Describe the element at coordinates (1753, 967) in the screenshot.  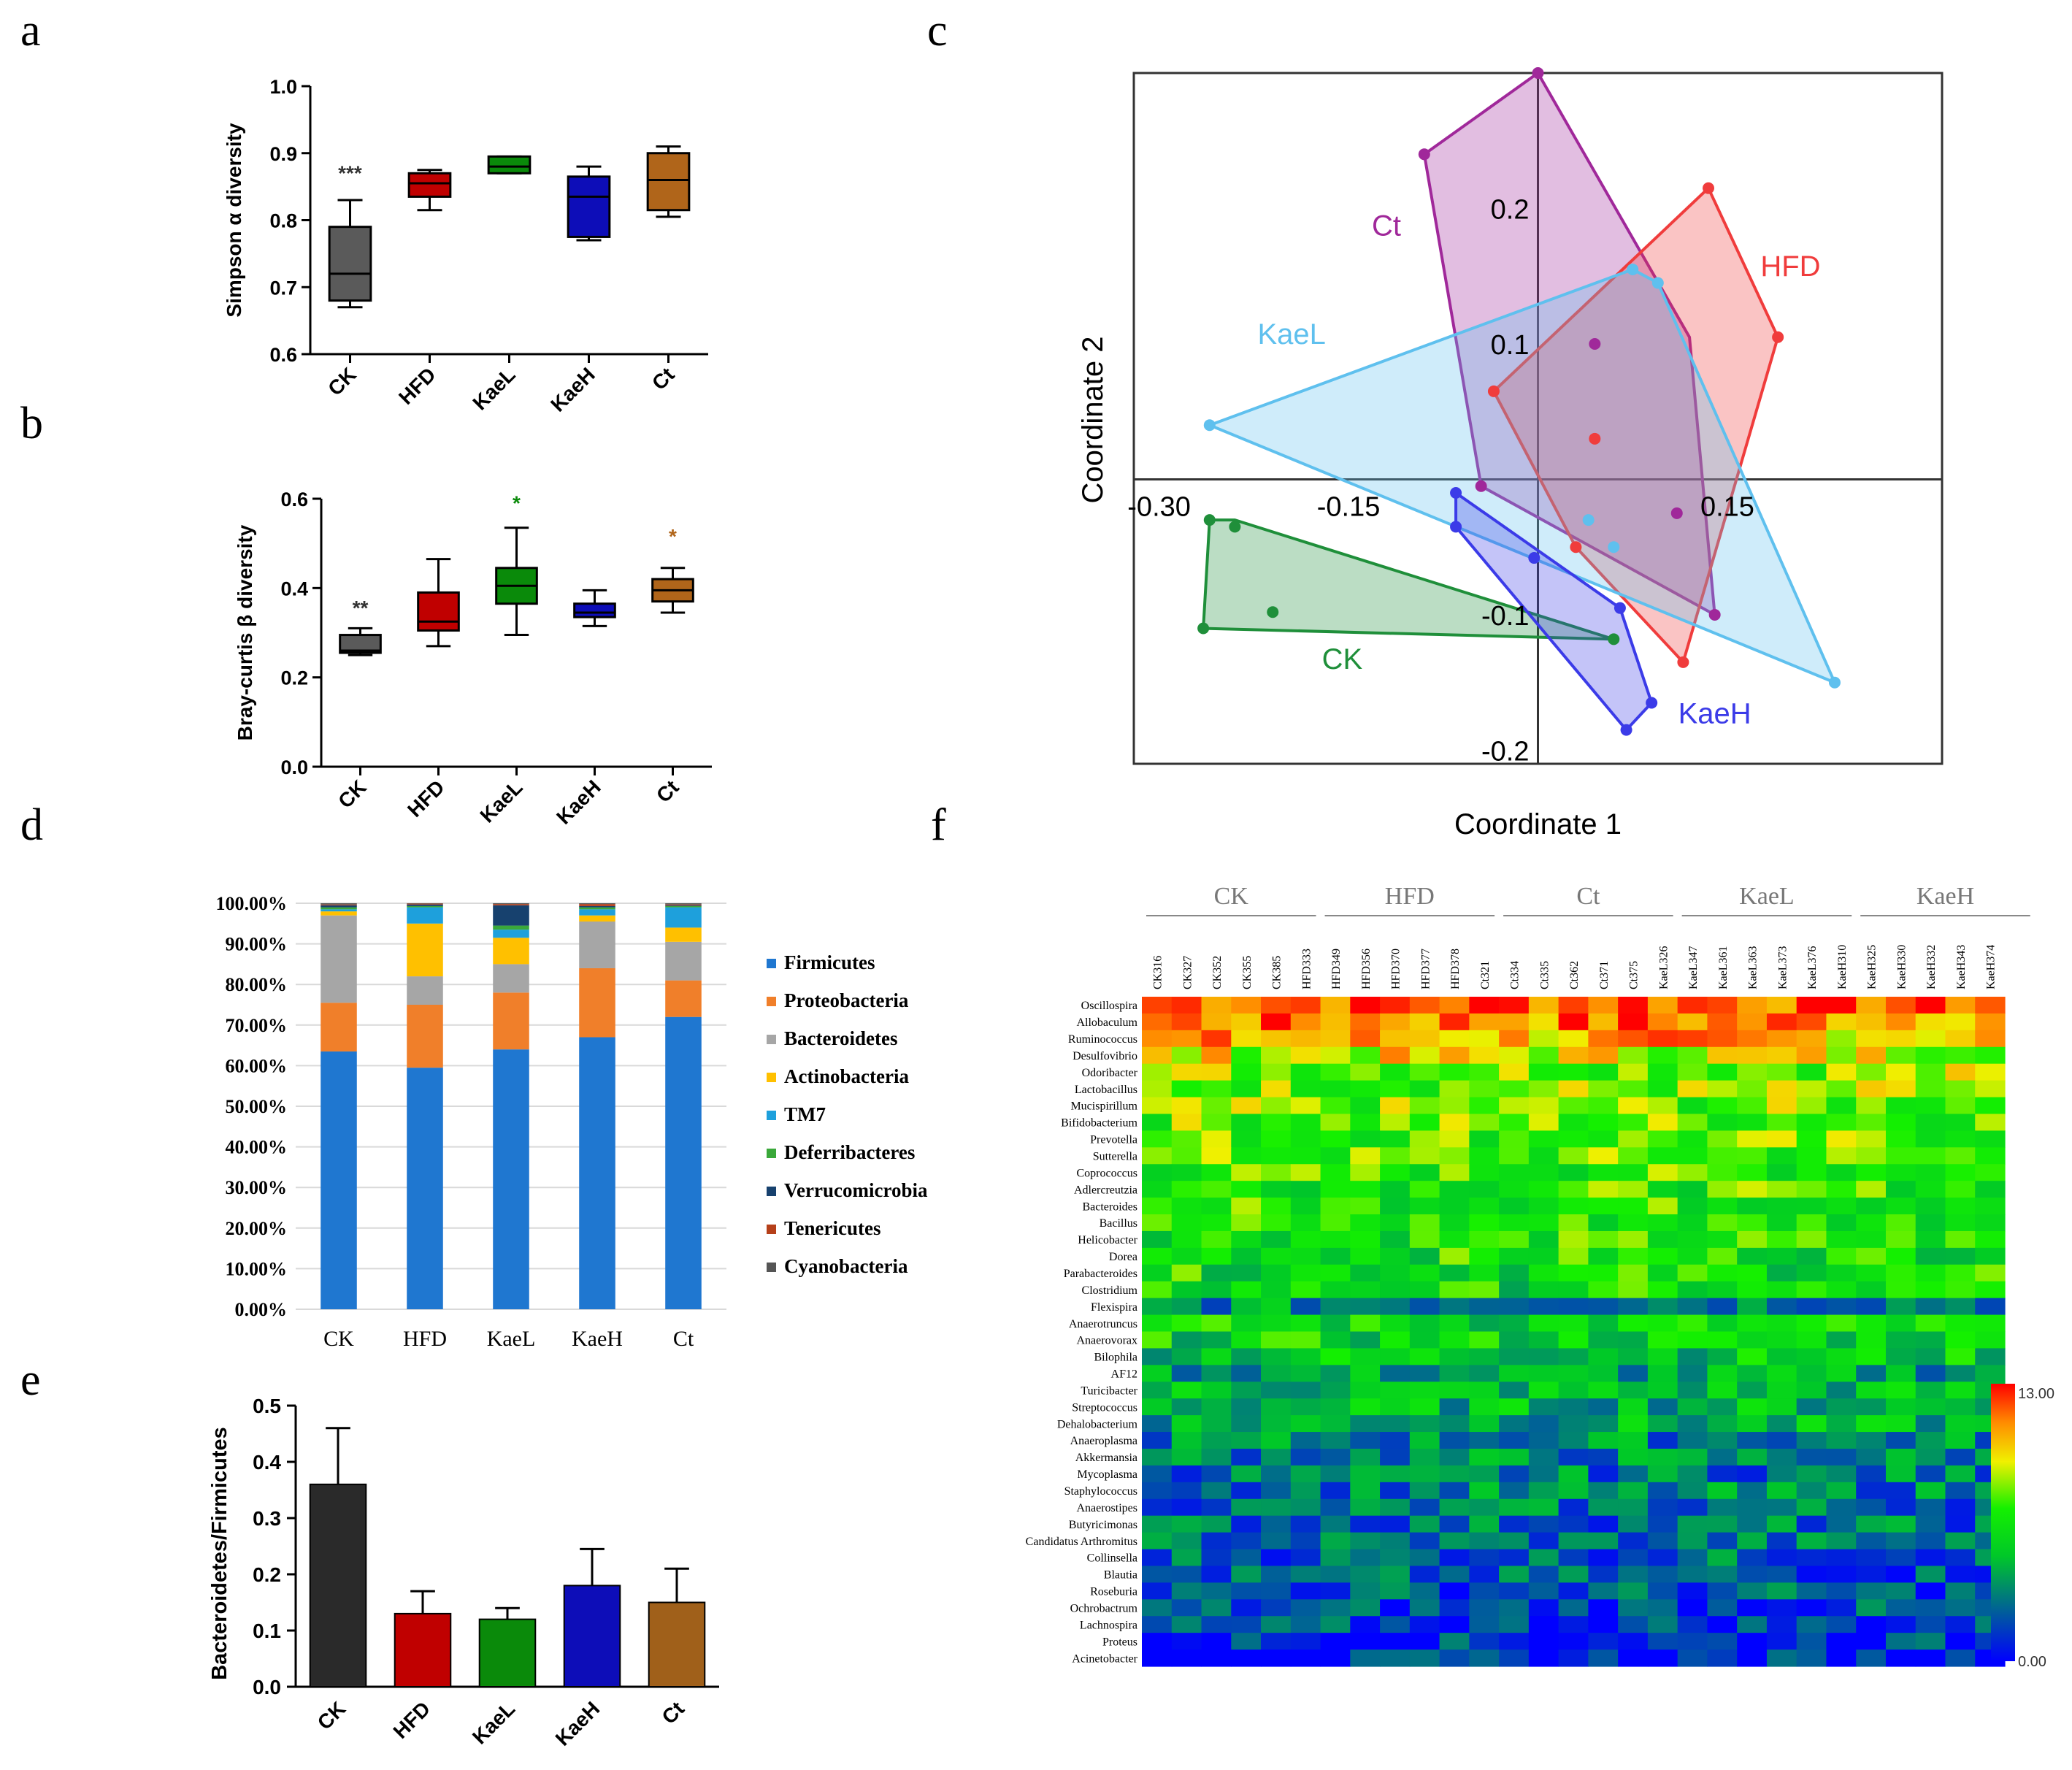
I see `column-label: KaeL363` at that location.